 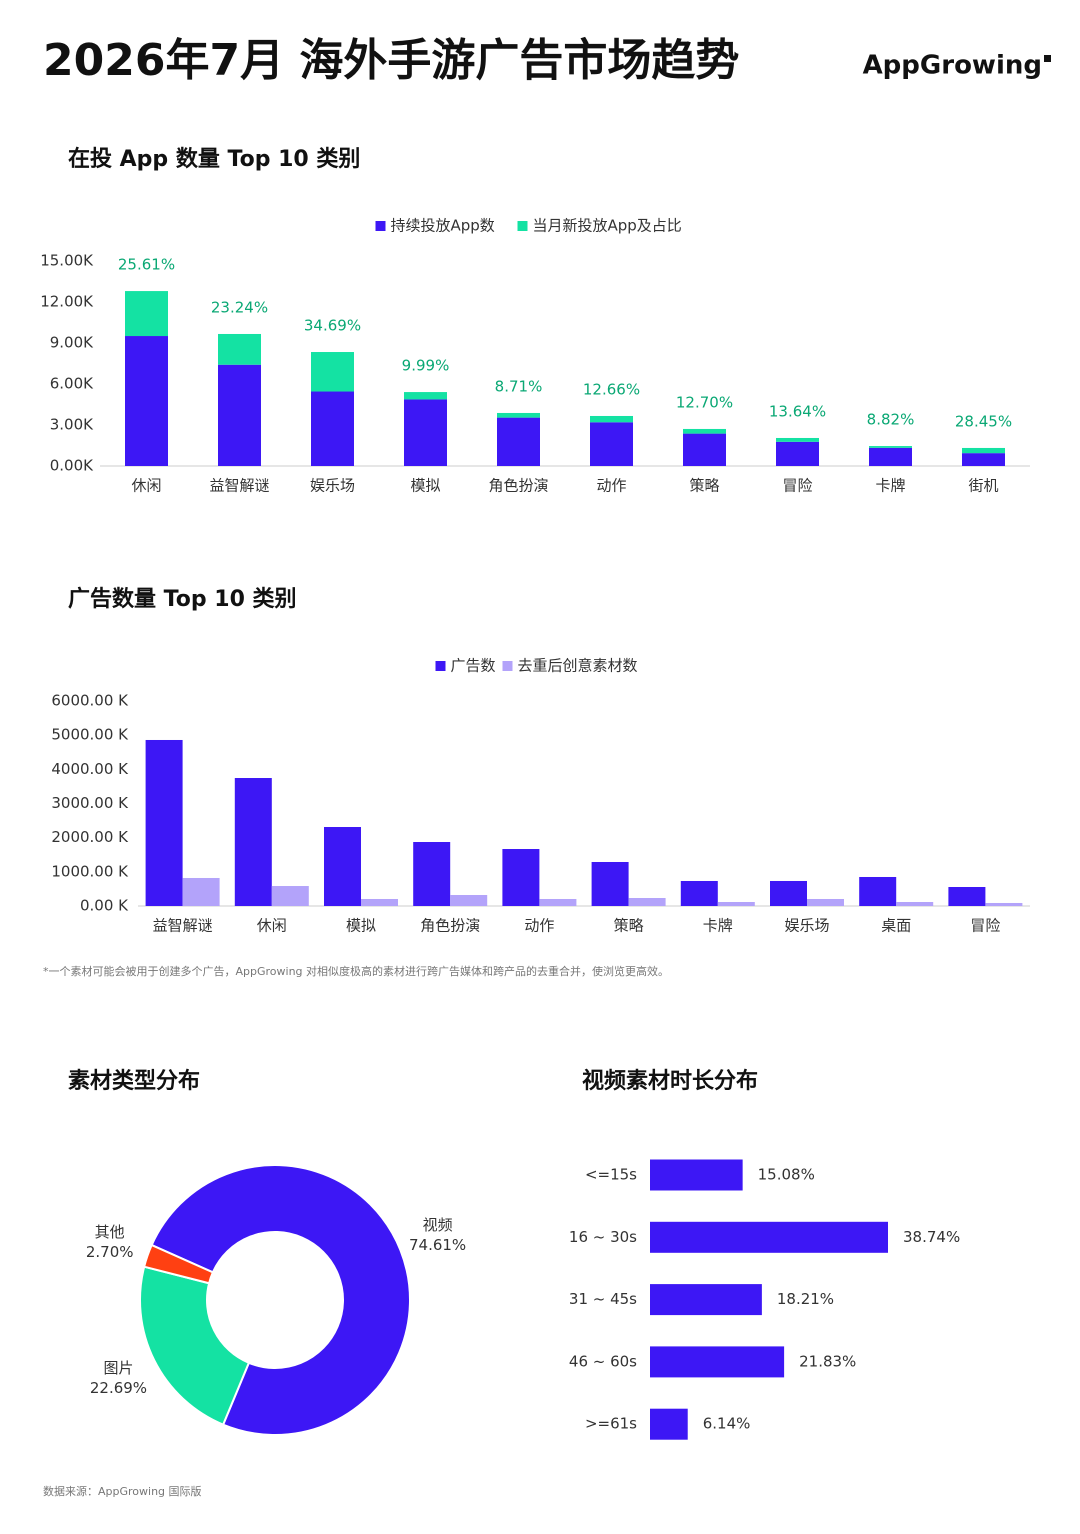 What do you see at coordinates (603, 1299) in the screenshot?
I see `y-tick-label: 31 ~ 45s` at bounding box center [603, 1299].